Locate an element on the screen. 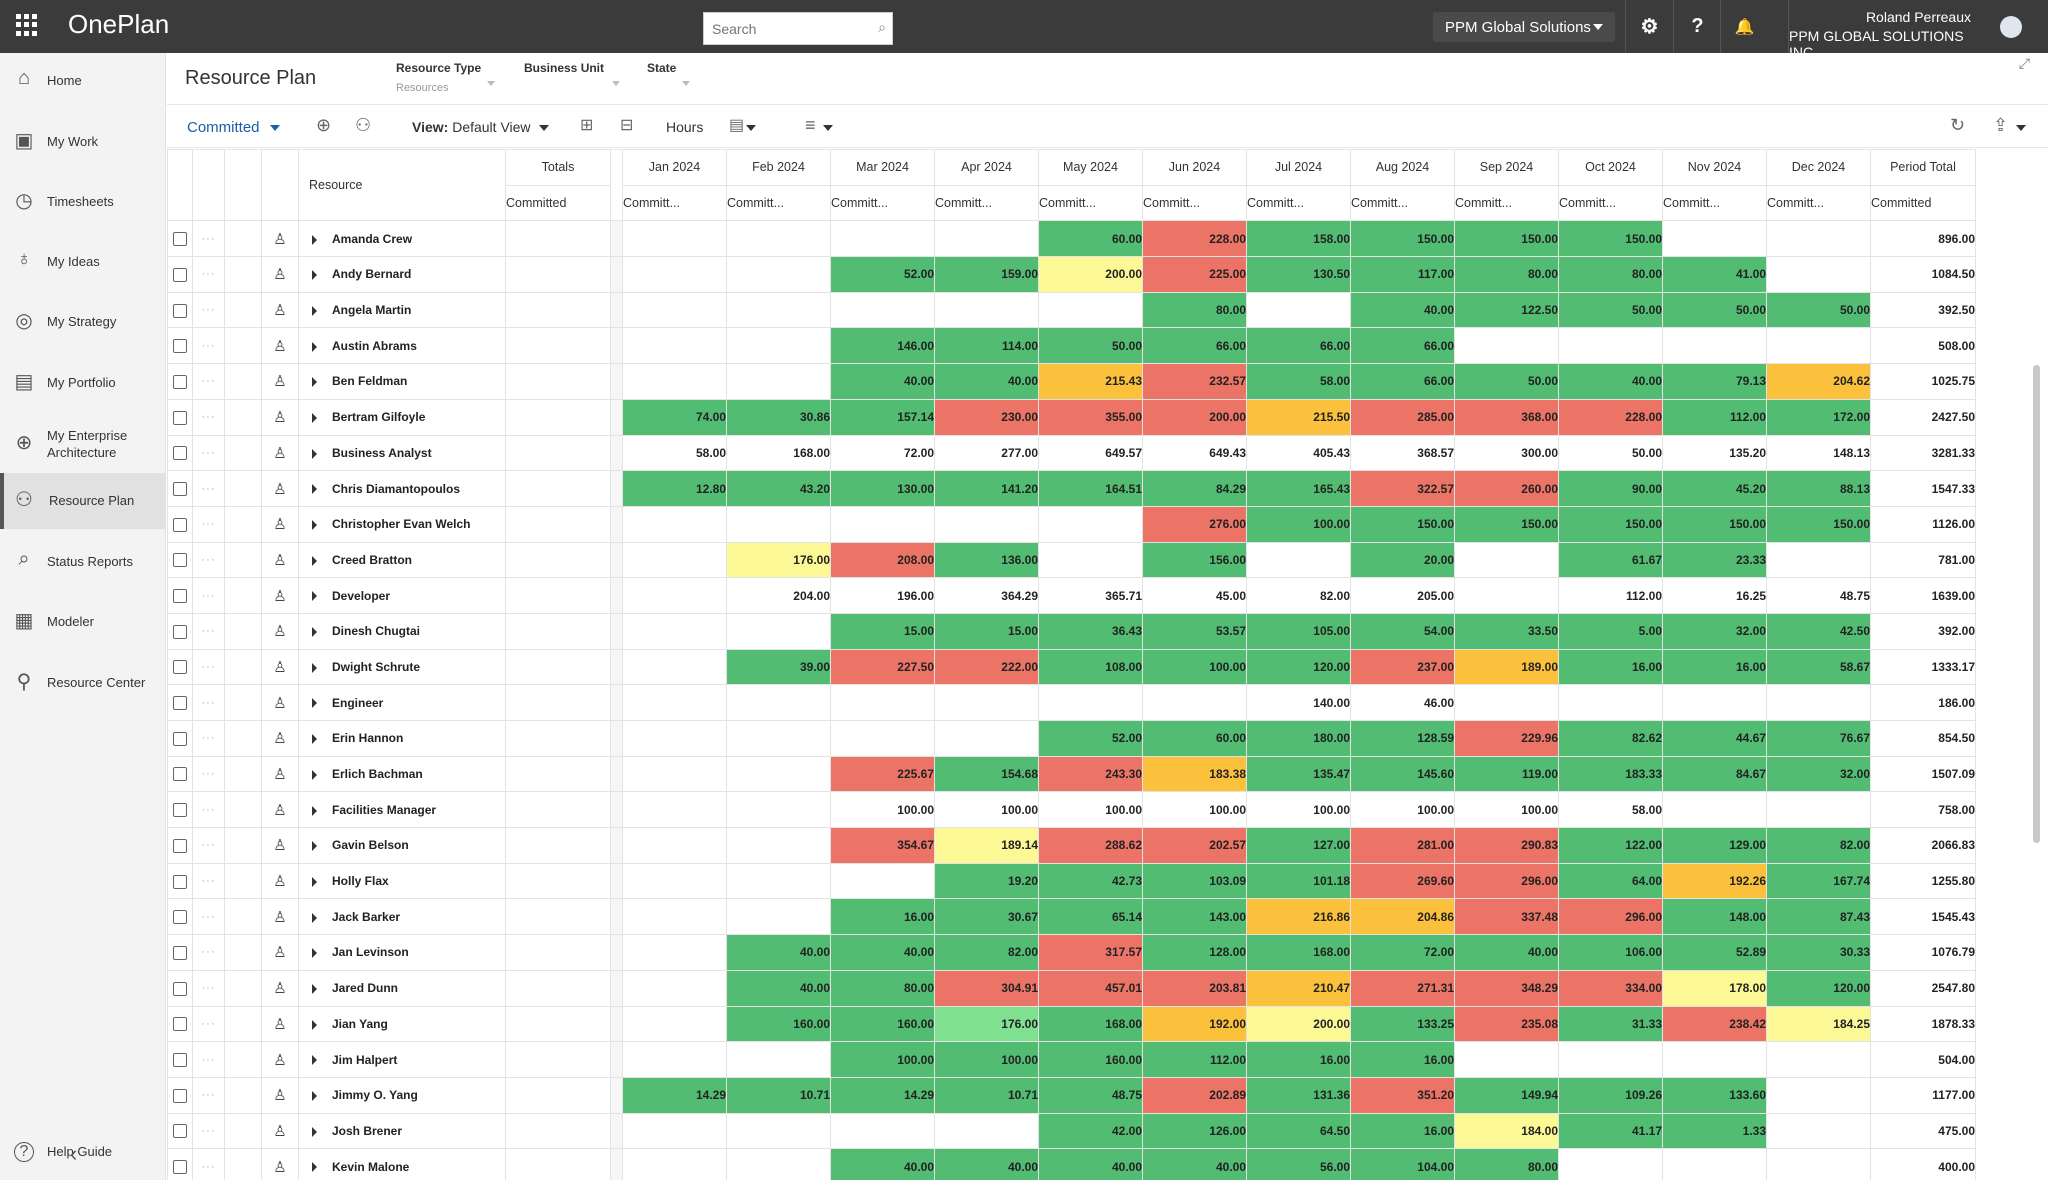 The image size is (2048, 1180). resource-name: Jian Yang is located at coordinates (360, 1023).